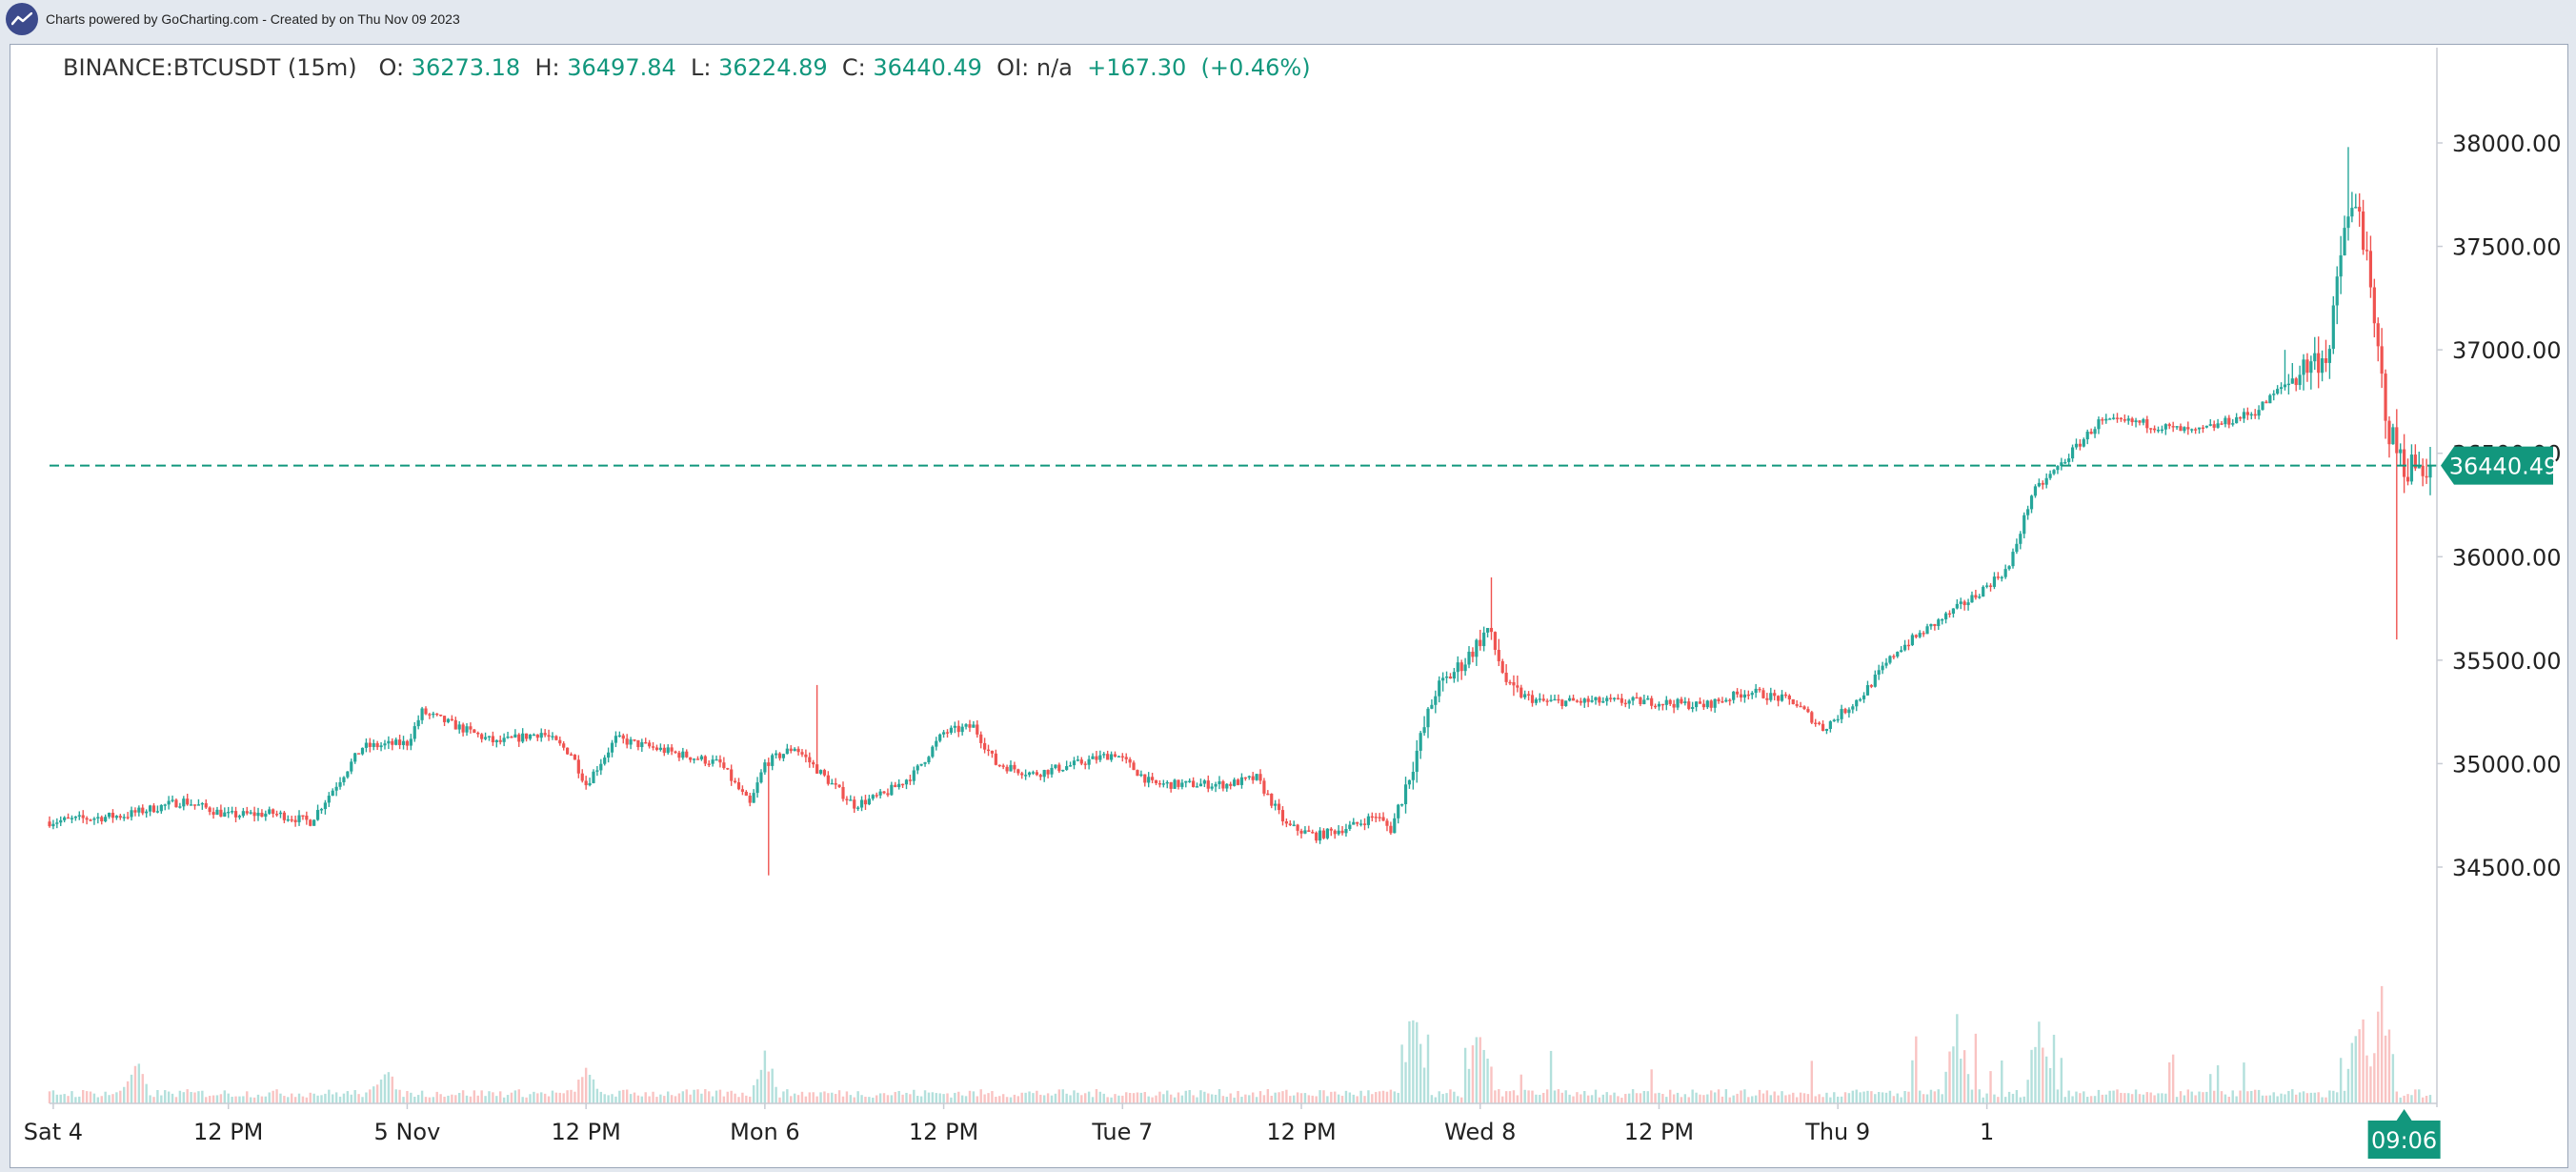 This screenshot has width=2576, height=1172. I want to click on x-tick-label: 12 PM, so click(585, 1132).